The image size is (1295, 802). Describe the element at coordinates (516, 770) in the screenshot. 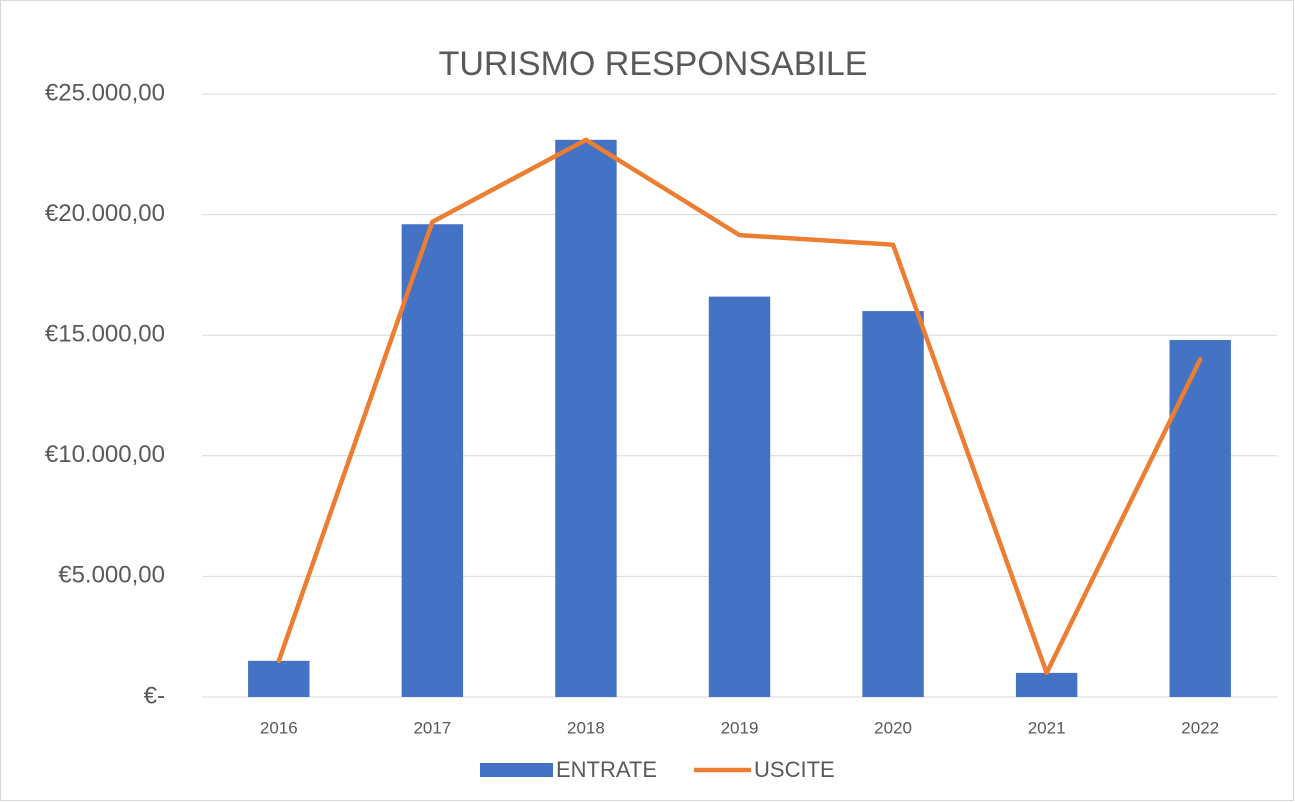

I see `legend-swatch` at that location.